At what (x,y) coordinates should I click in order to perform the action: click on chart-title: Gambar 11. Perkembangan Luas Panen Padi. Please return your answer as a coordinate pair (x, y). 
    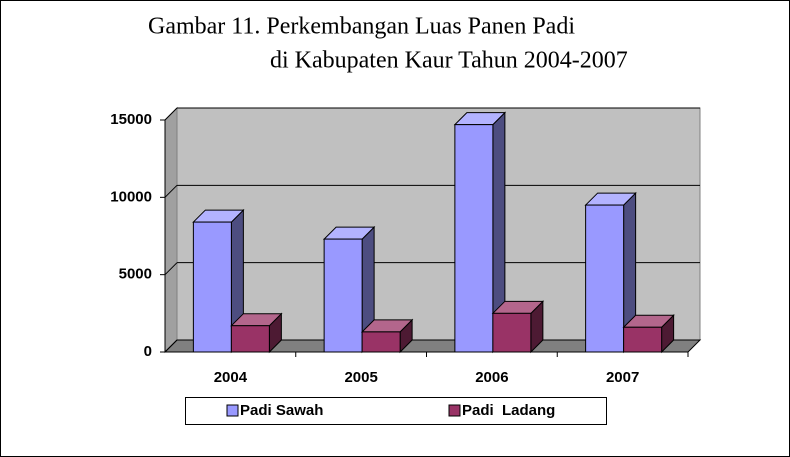
    Looking at the image, I should click on (361, 27).